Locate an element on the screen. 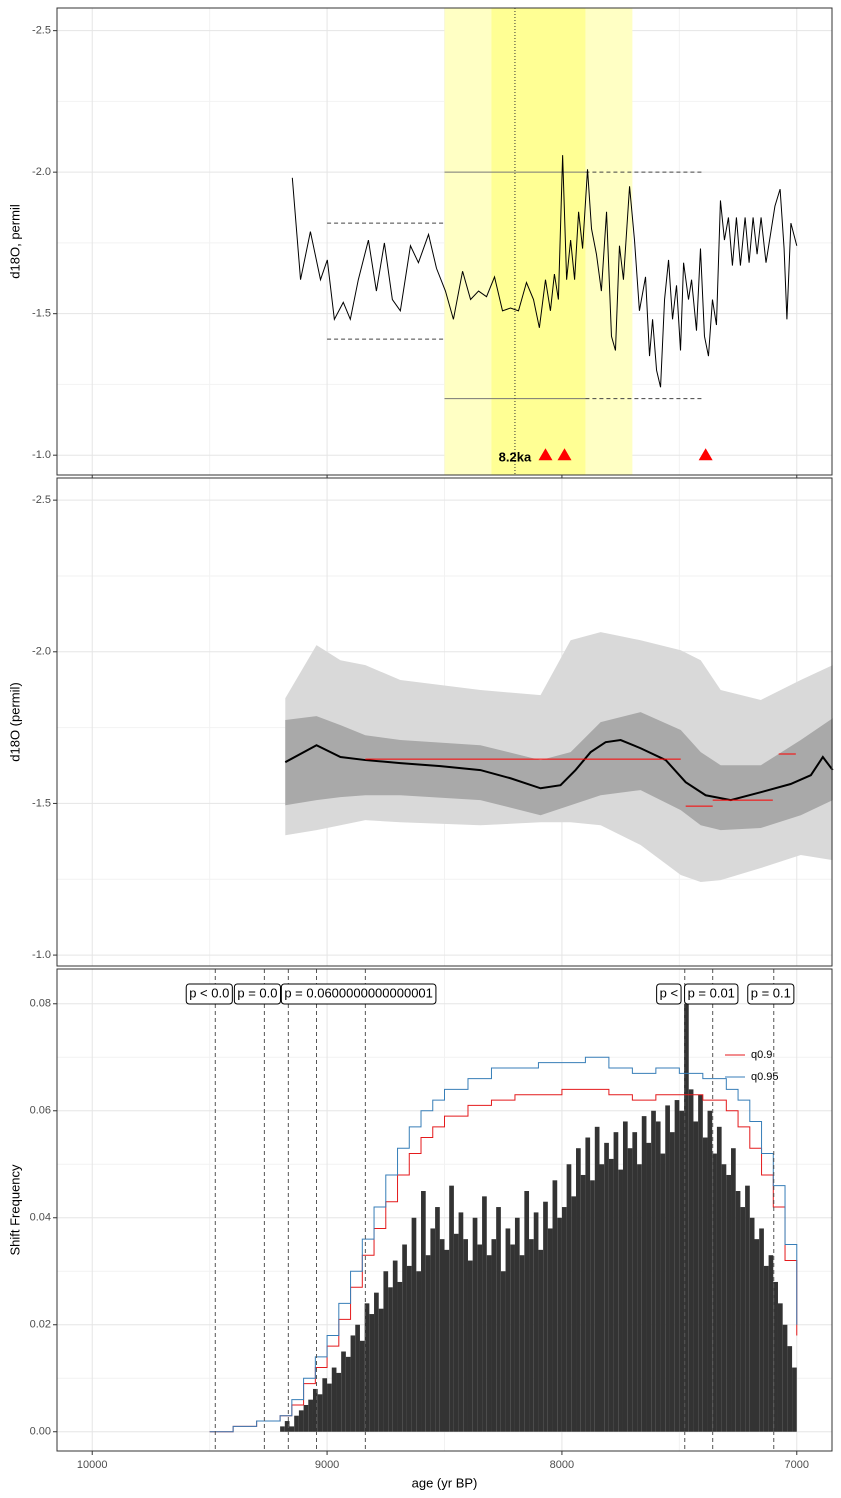 The height and width of the screenshot is (1498, 841). y-tick-label: 0.04 is located at coordinates (40, 1218).